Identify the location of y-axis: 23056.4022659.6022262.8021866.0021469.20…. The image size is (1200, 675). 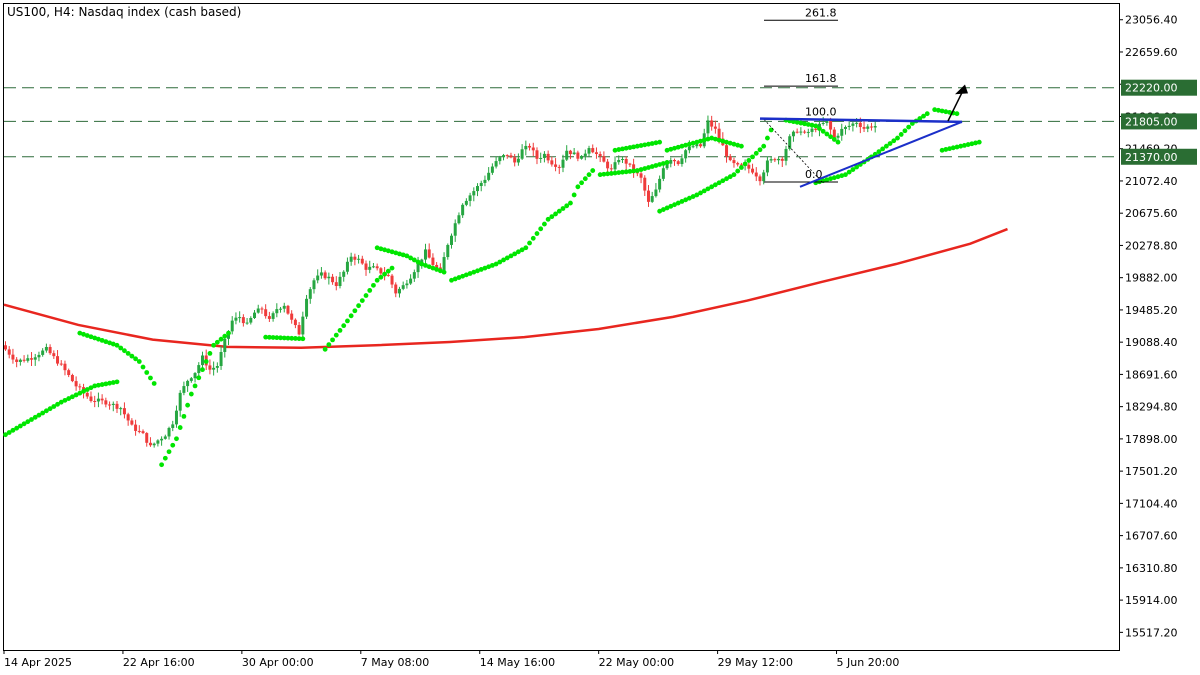
(1148, 326).